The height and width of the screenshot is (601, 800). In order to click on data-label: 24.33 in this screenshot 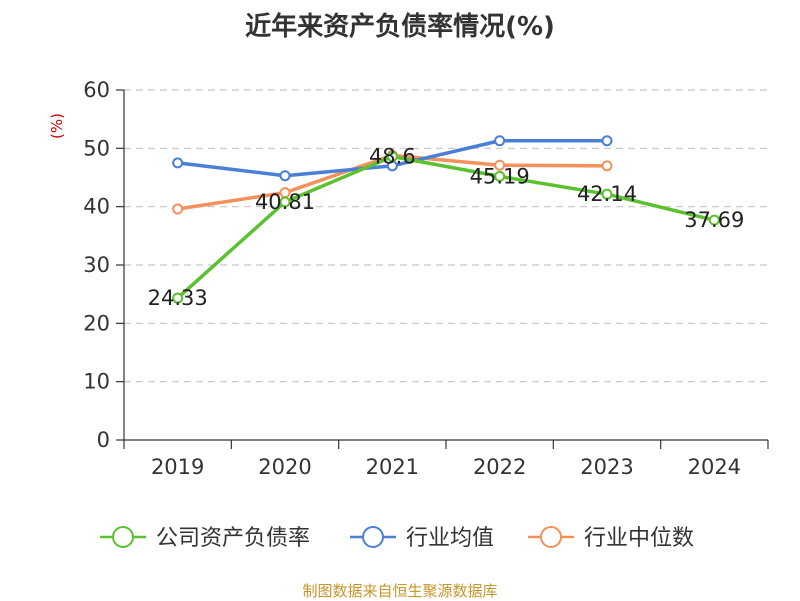, I will do `click(178, 298)`.